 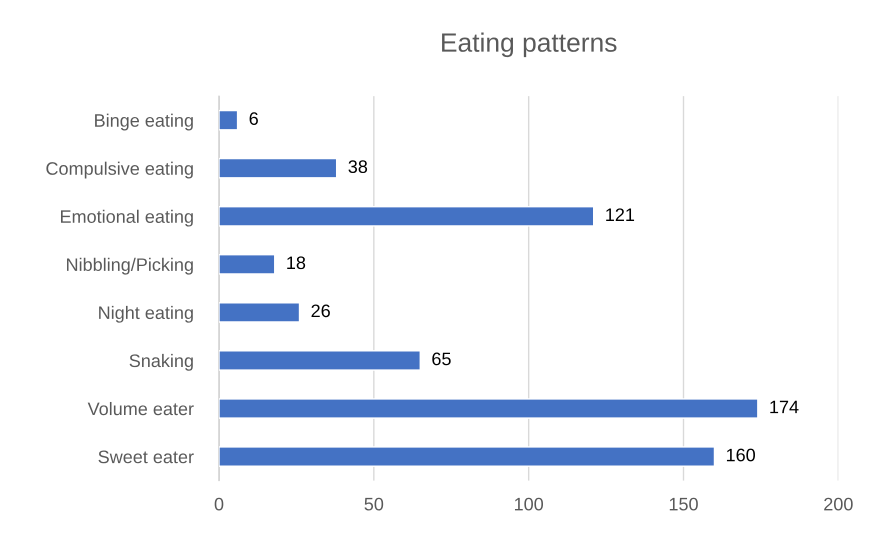 I want to click on y-tick-label: Volume eater, so click(x=141, y=409).